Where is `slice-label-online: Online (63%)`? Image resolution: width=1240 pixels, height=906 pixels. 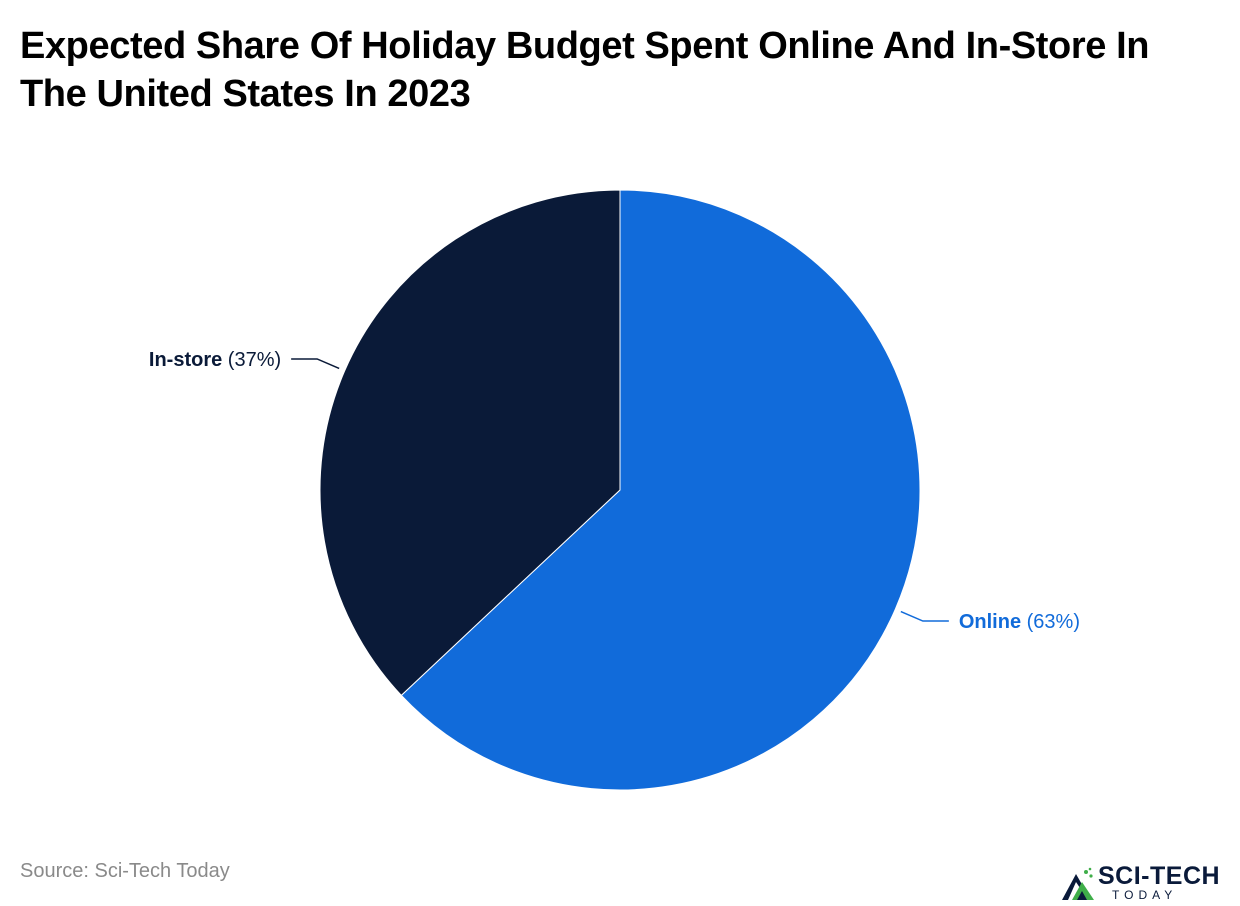
slice-label-online: Online (63%) is located at coordinates (1019, 622).